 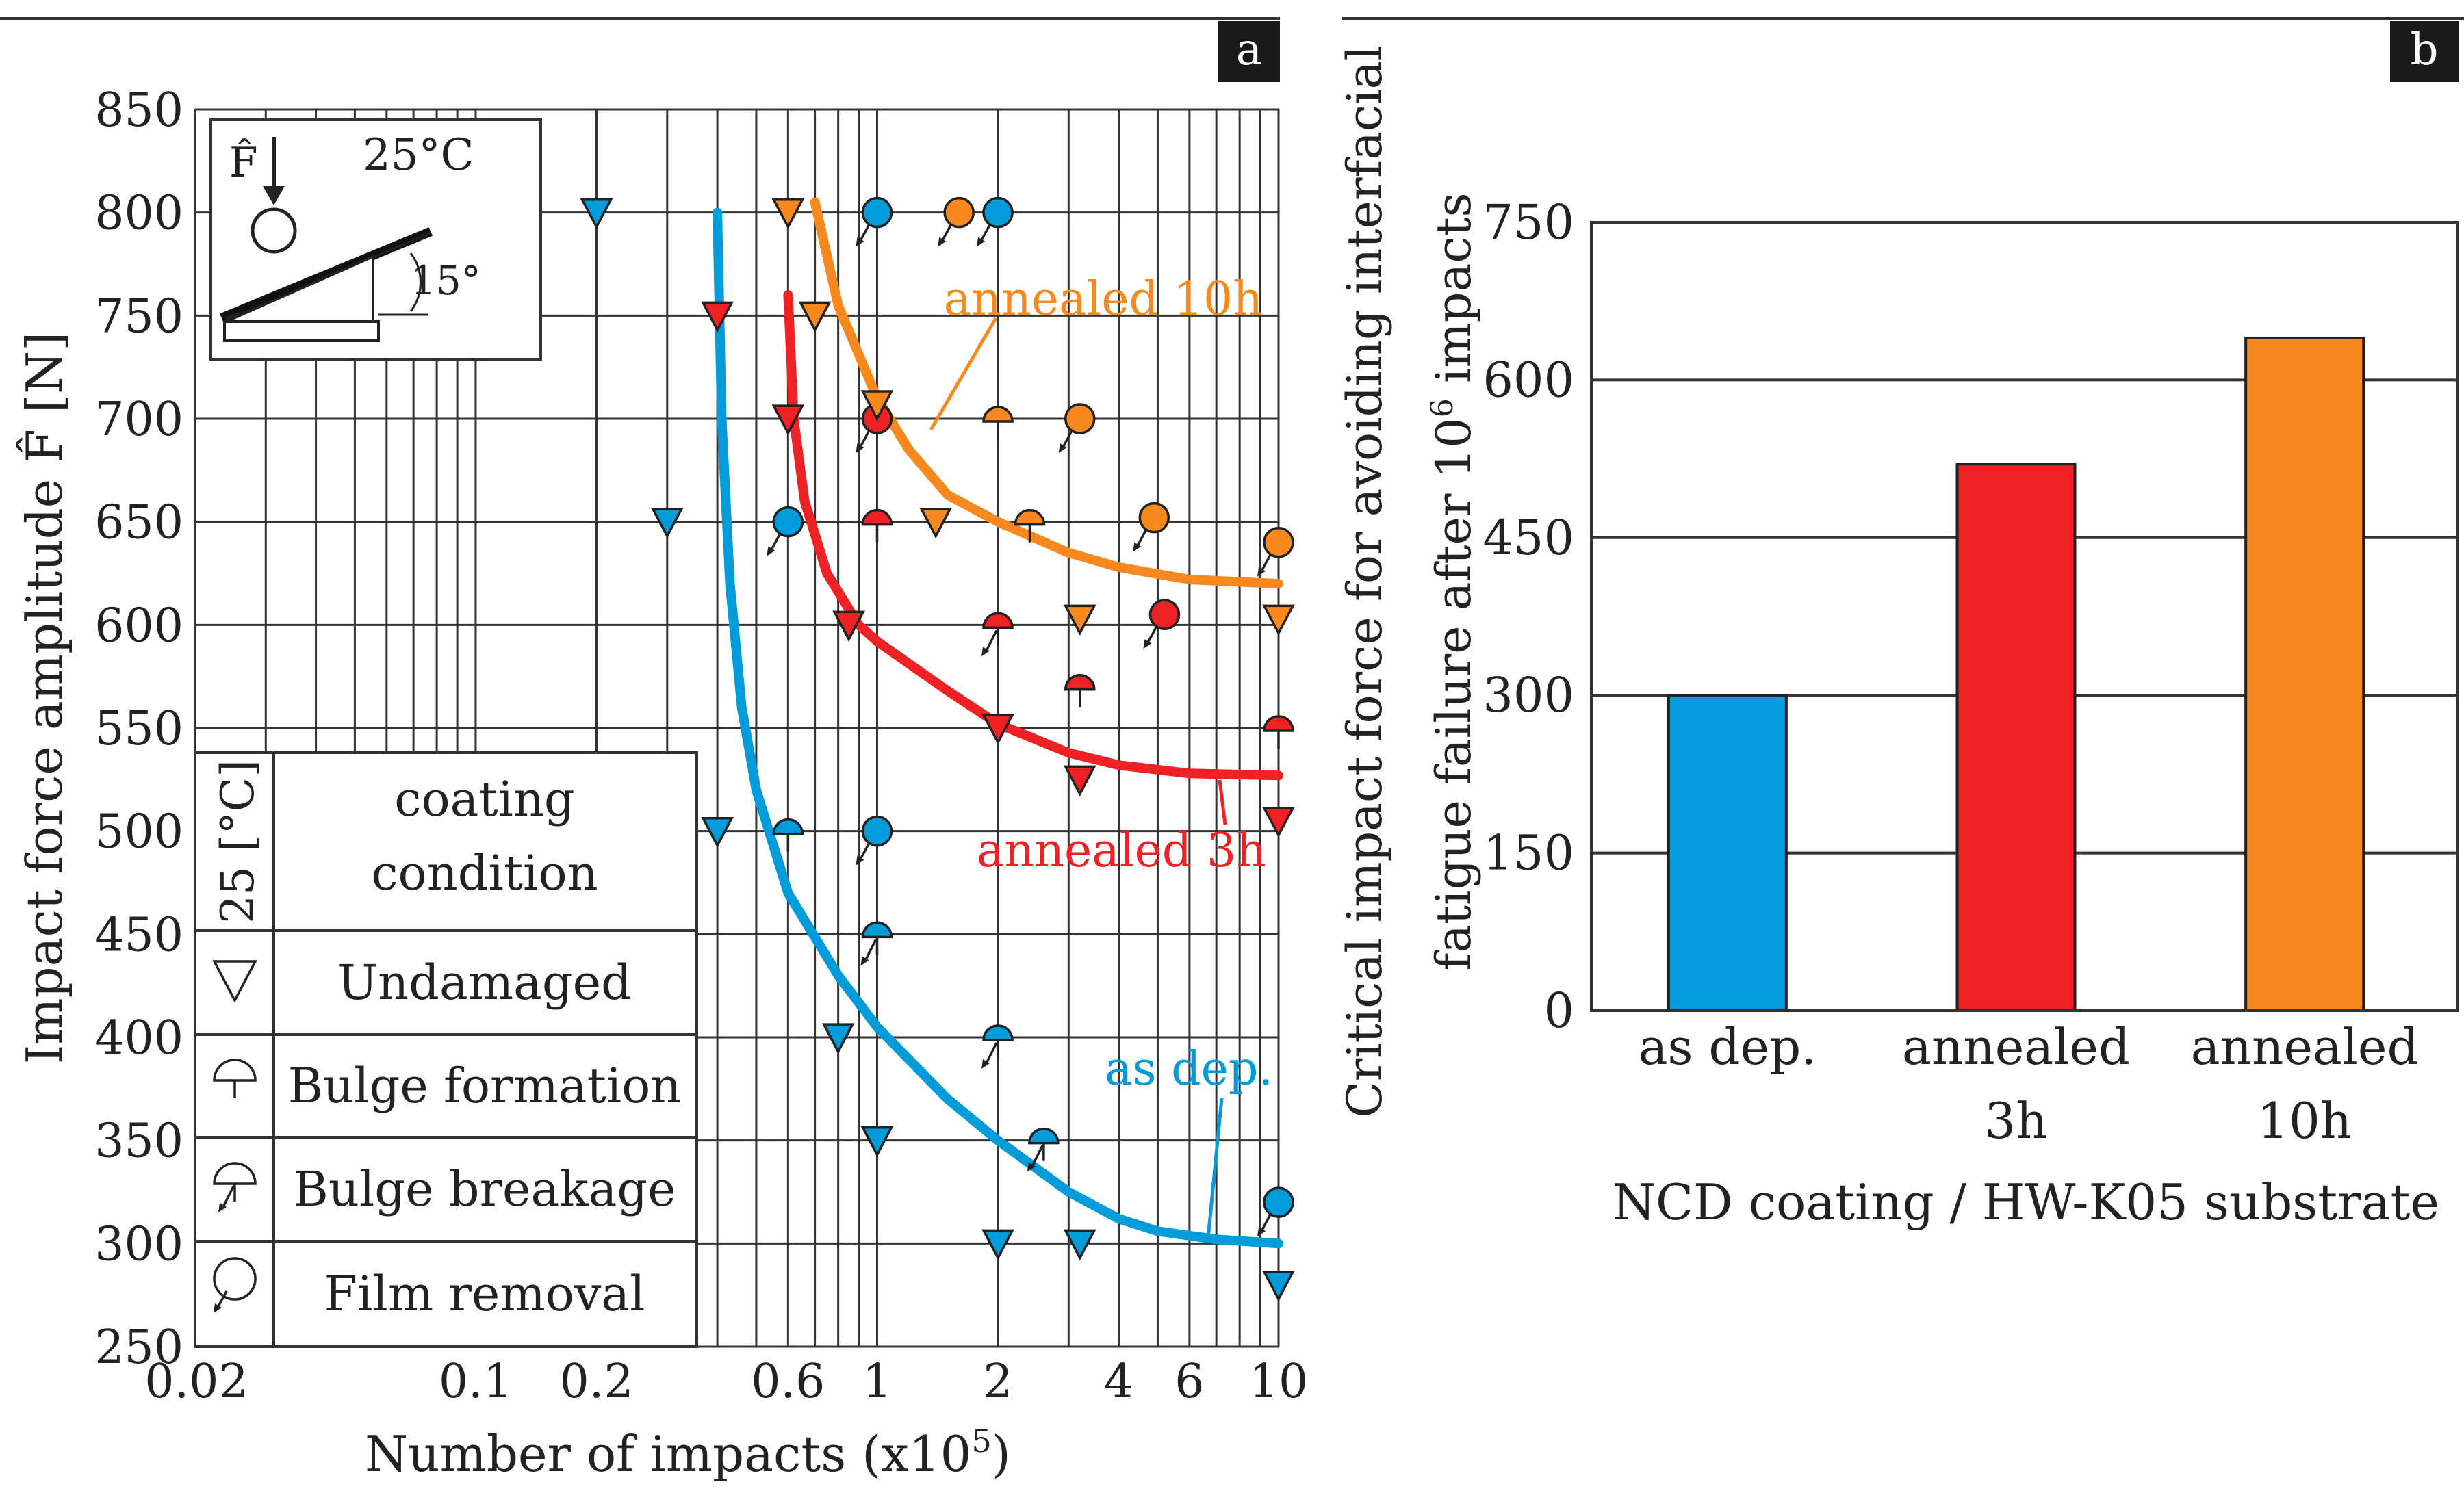 What do you see at coordinates (235, 1285) in the screenshot?
I see `legend-symbol-film` at bounding box center [235, 1285].